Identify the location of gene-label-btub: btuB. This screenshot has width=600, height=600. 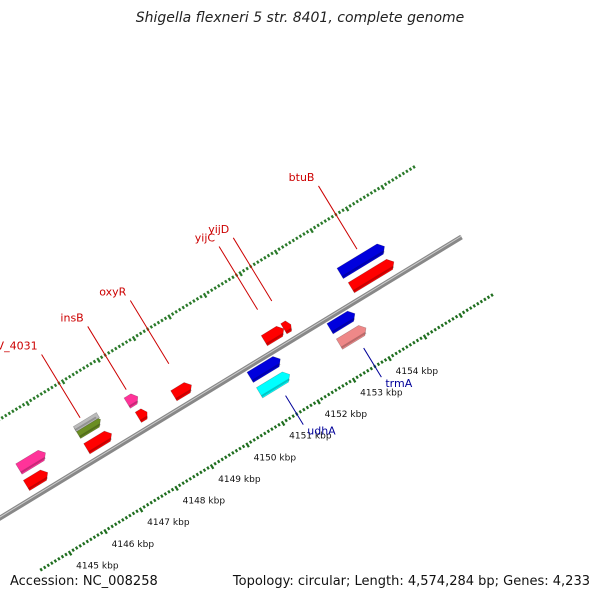
(302, 177).